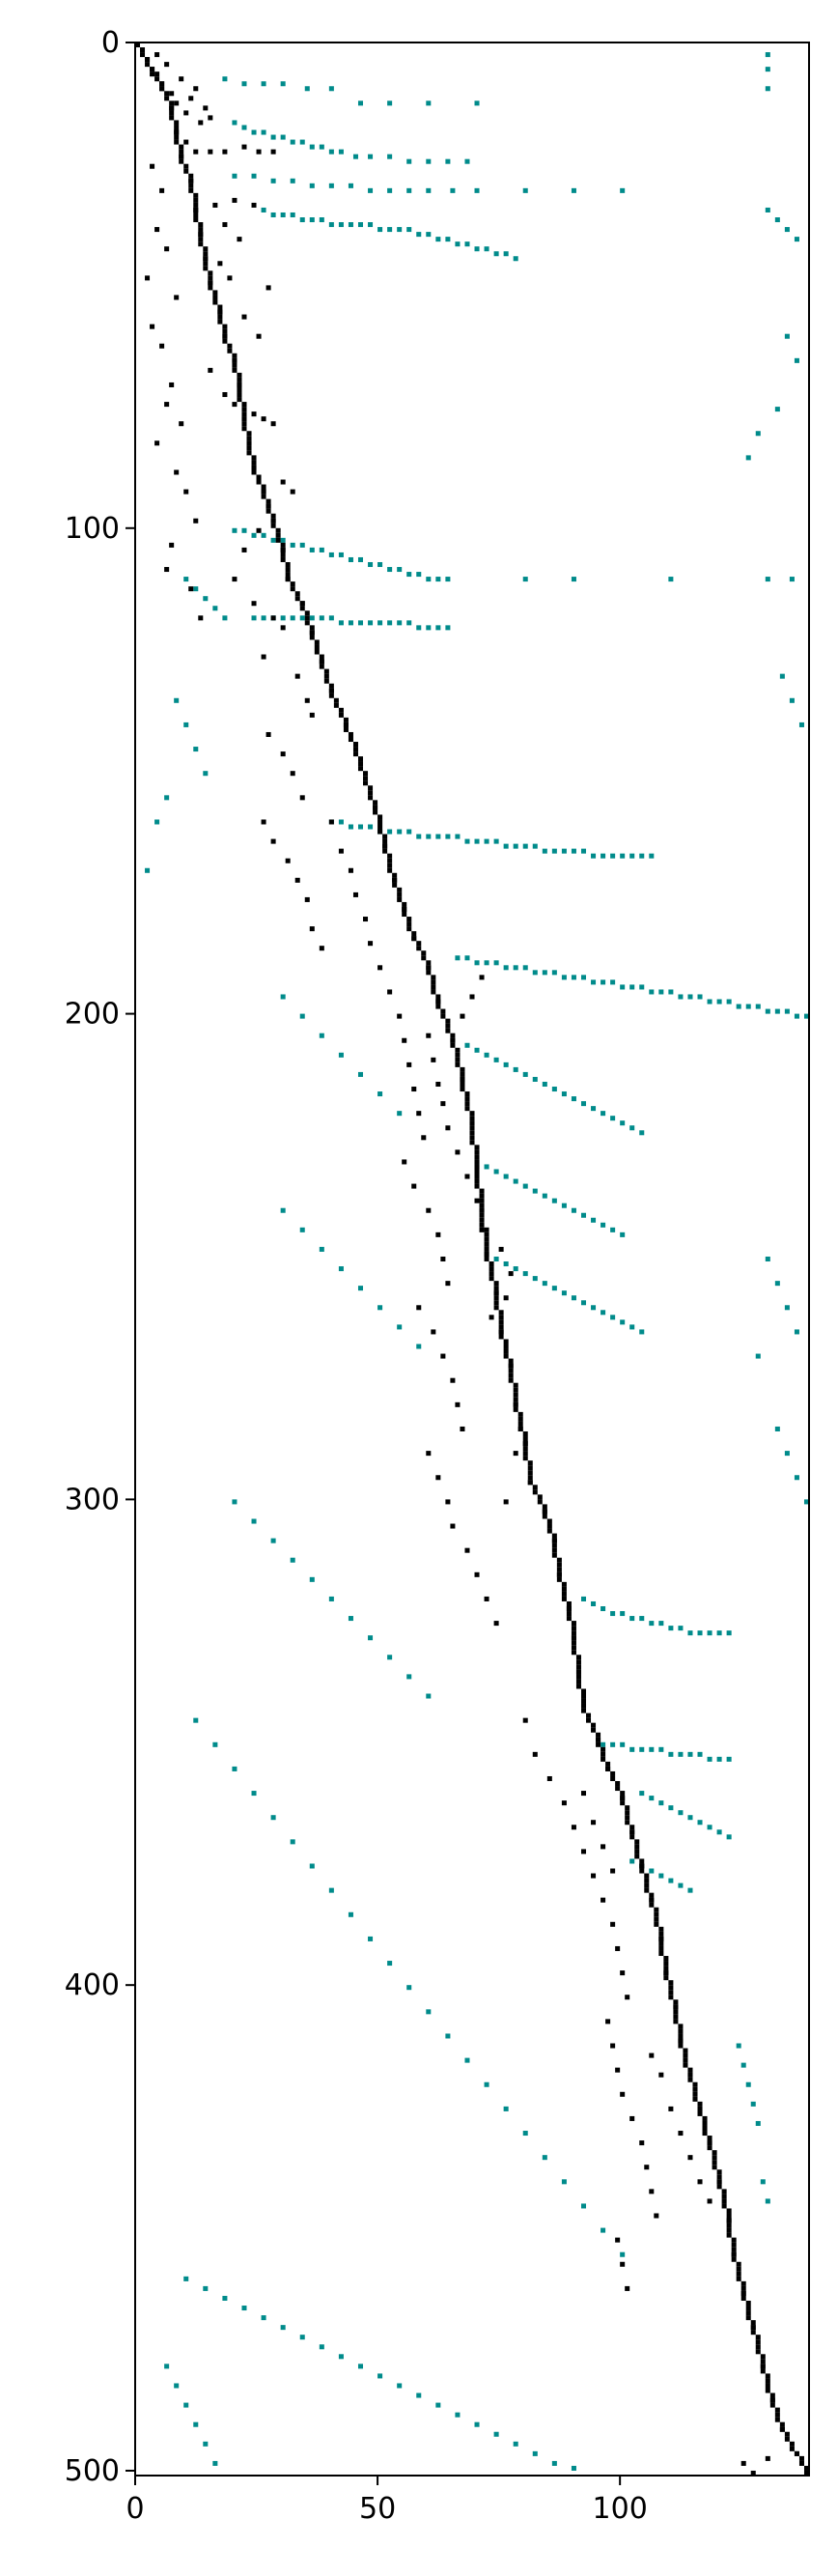 Image resolution: width=838 pixels, height=2576 pixels. What do you see at coordinates (92, 2471) in the screenshot?
I see `y-tick-label: 500` at bounding box center [92, 2471].